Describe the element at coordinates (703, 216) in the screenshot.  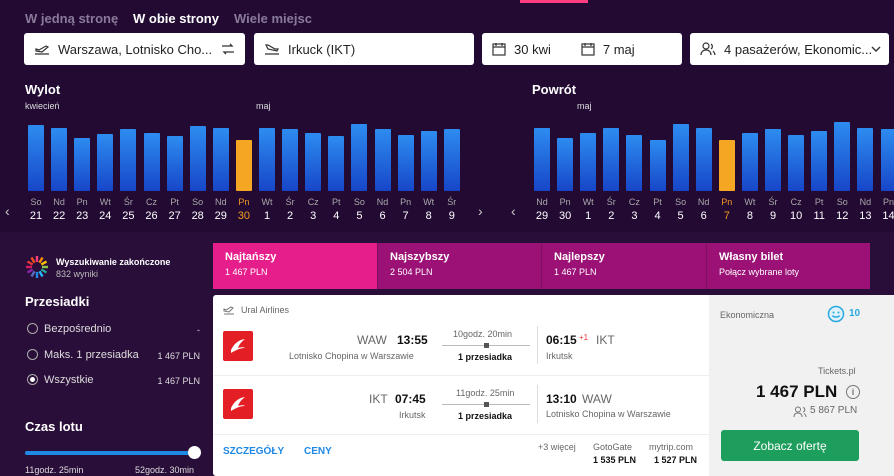
I see `inbound-day-number: 6` at that location.